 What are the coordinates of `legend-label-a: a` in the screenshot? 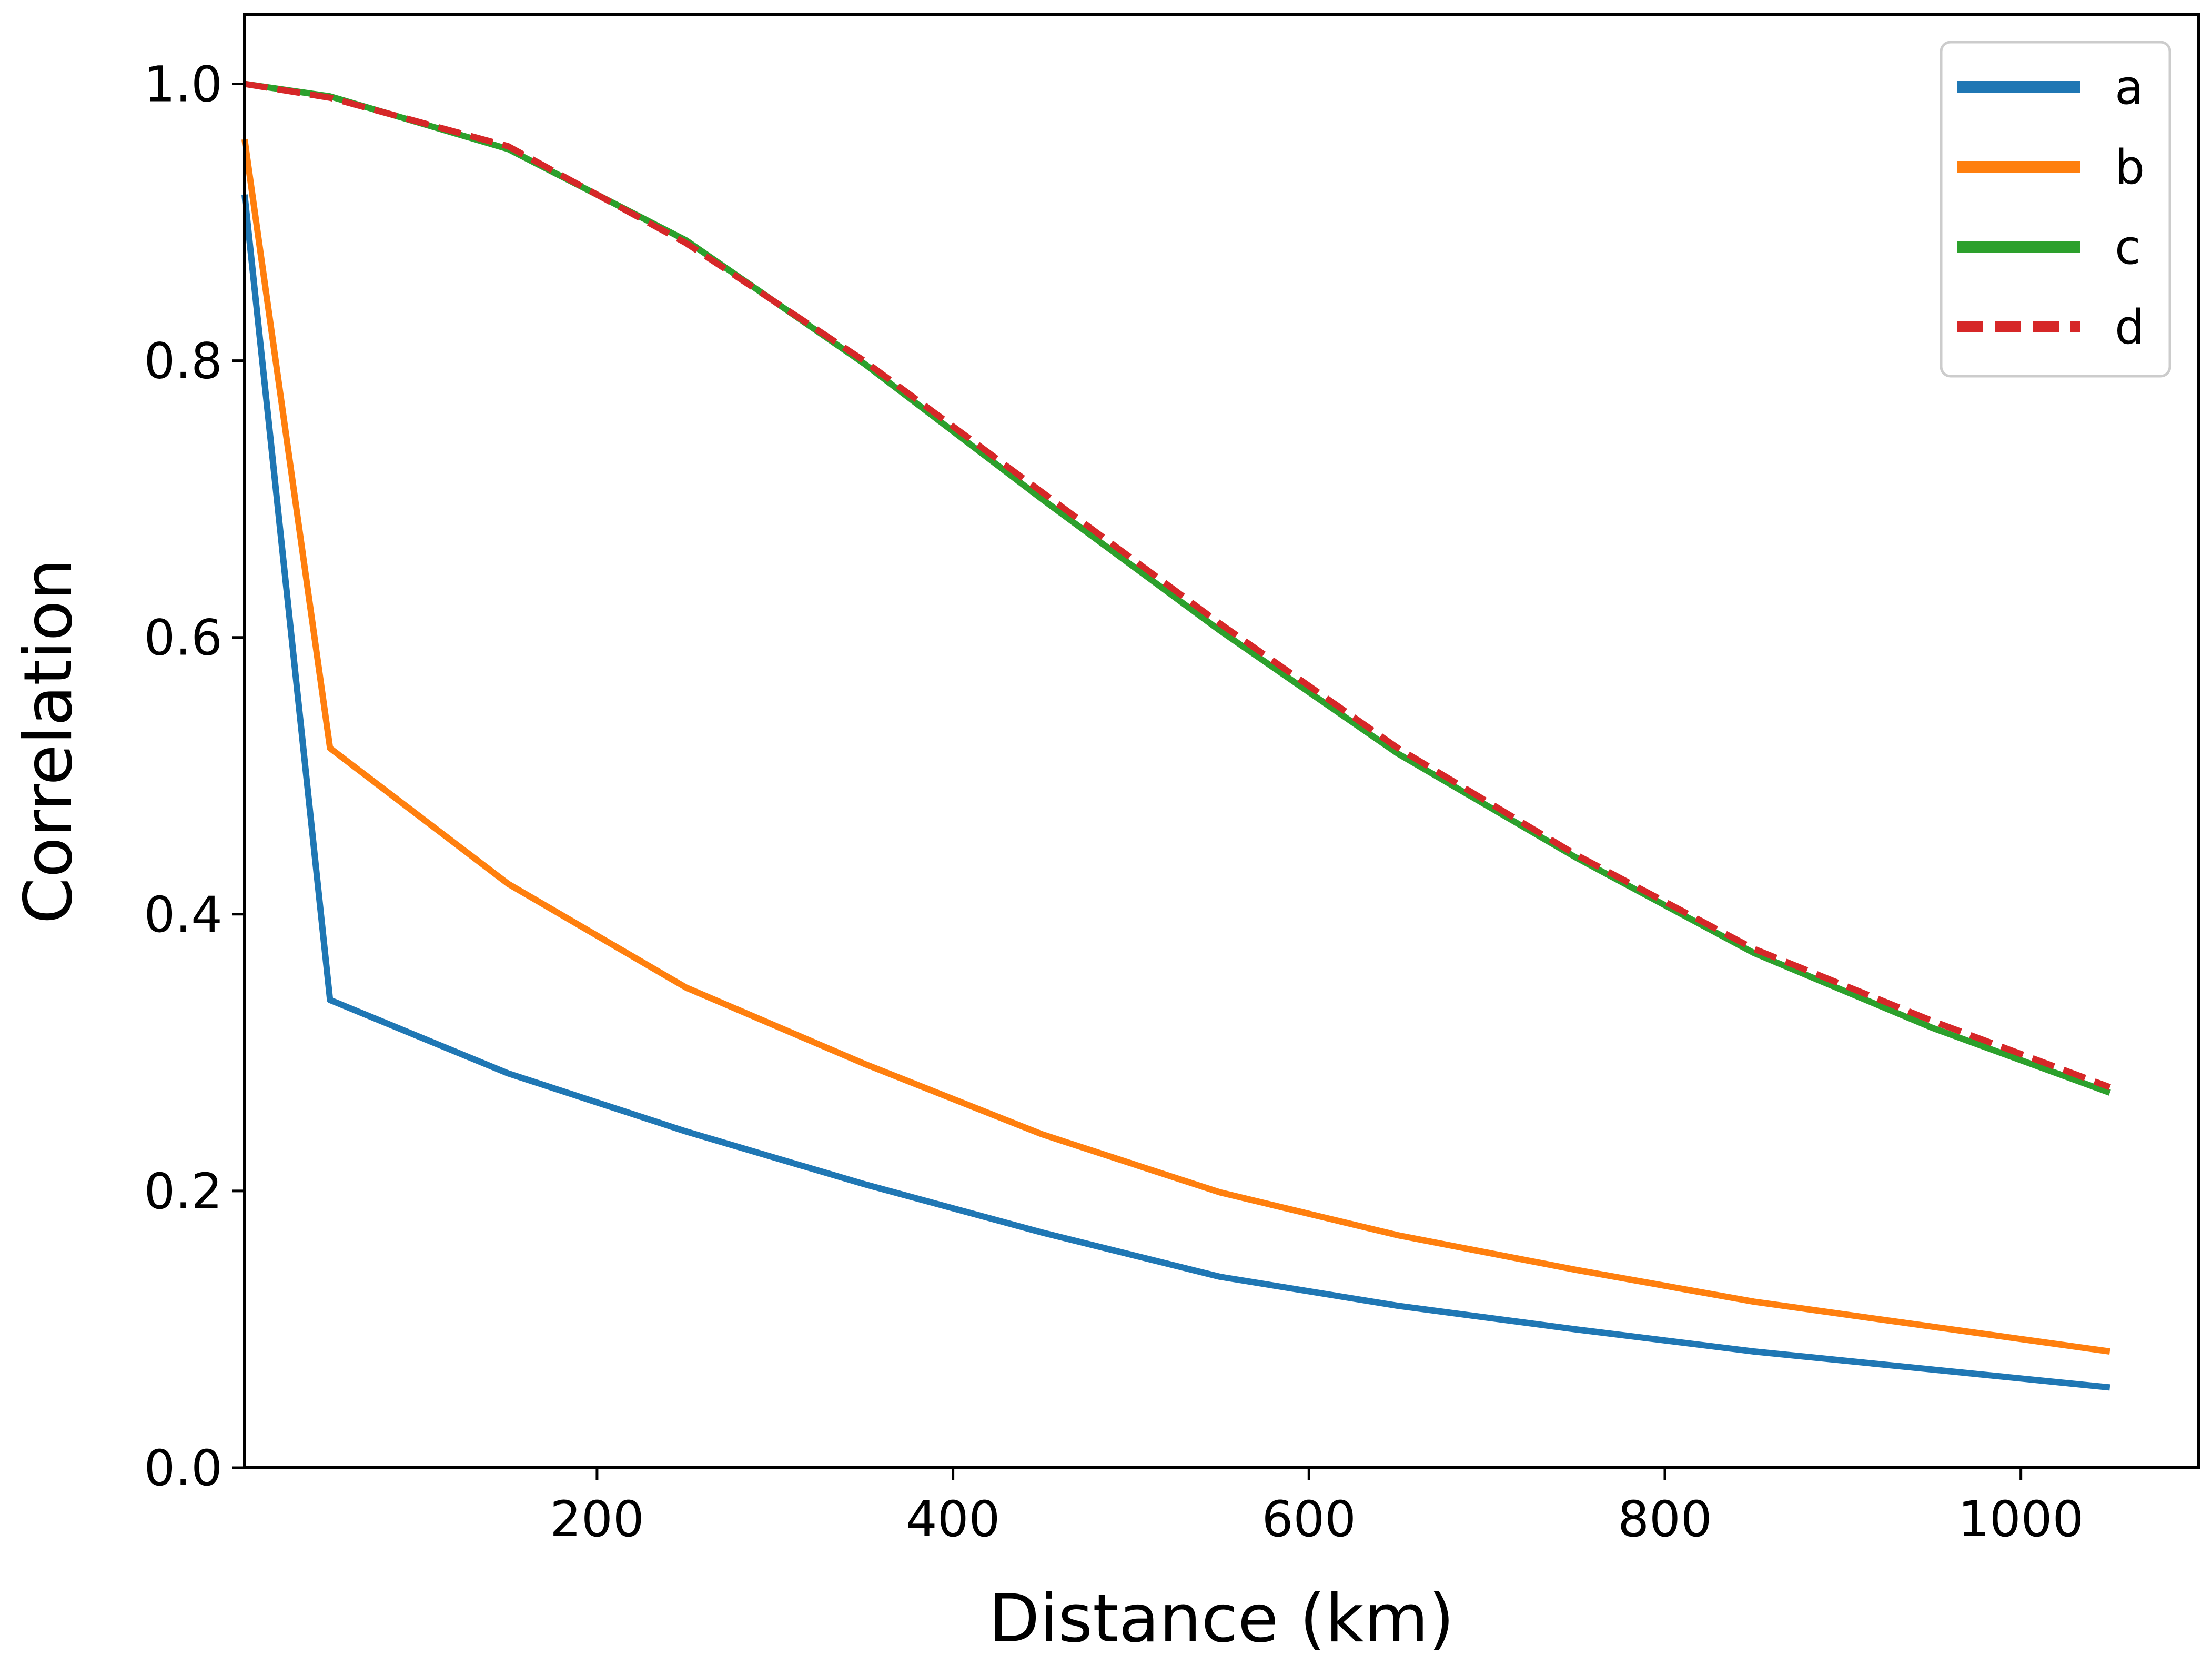 It's located at (2129, 87).